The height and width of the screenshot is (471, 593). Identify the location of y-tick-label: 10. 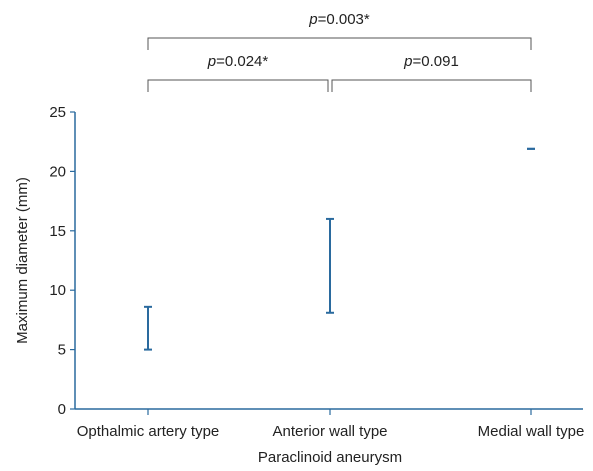
(57, 290).